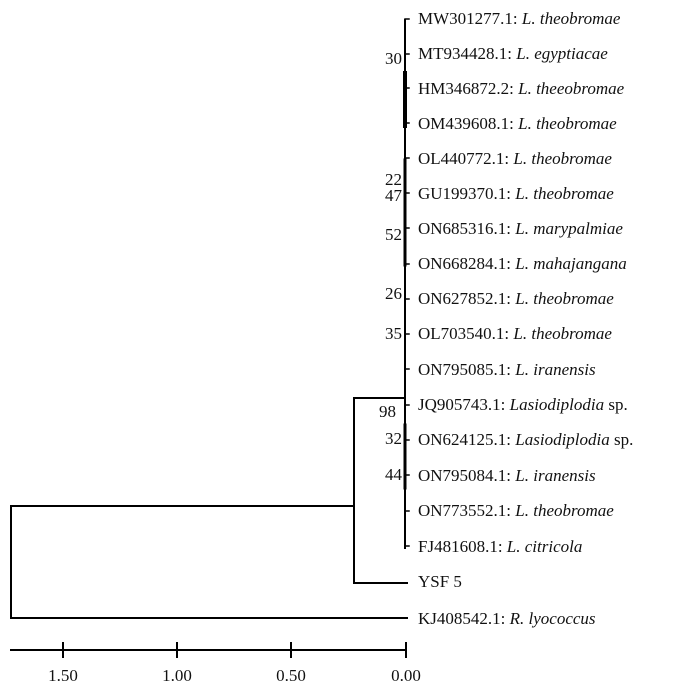 The image size is (692, 689). I want to click on accession: ON795085.1:, so click(465, 369).